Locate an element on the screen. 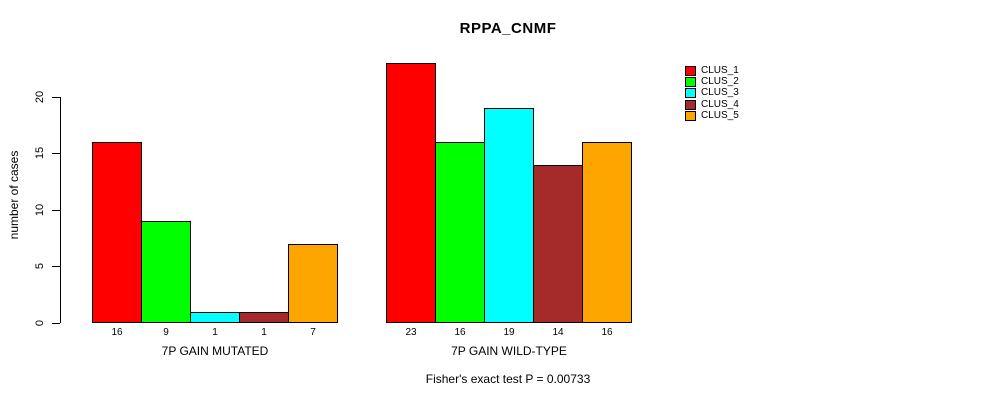 The image size is (990, 400). legend-item-clus_1: CLUS_1 is located at coordinates (740, 70).